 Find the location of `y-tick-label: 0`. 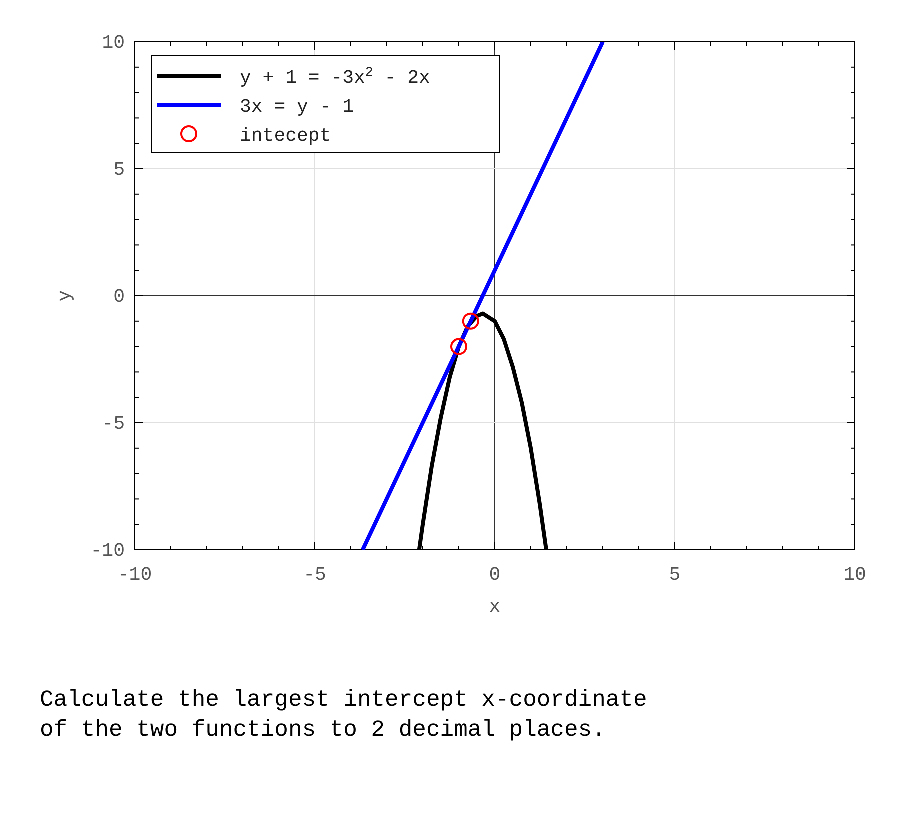

y-tick-label: 0 is located at coordinates (119, 297).